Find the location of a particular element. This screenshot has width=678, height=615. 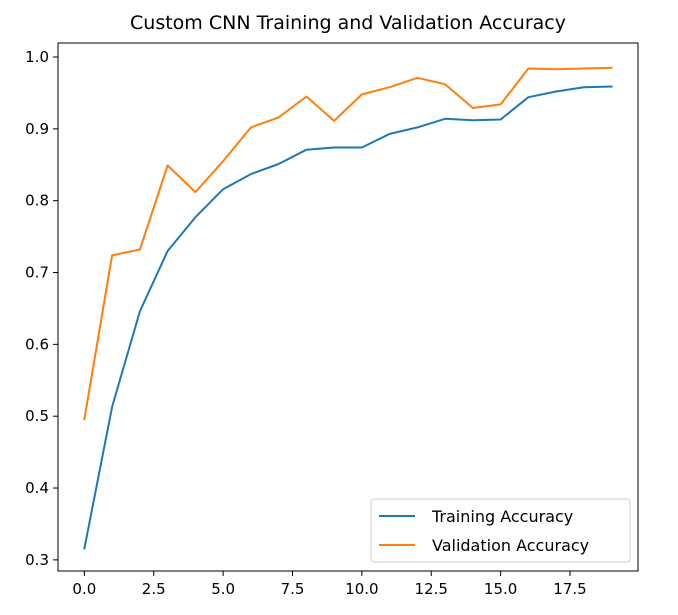

x-tick-label: 5.0 is located at coordinates (223, 589).